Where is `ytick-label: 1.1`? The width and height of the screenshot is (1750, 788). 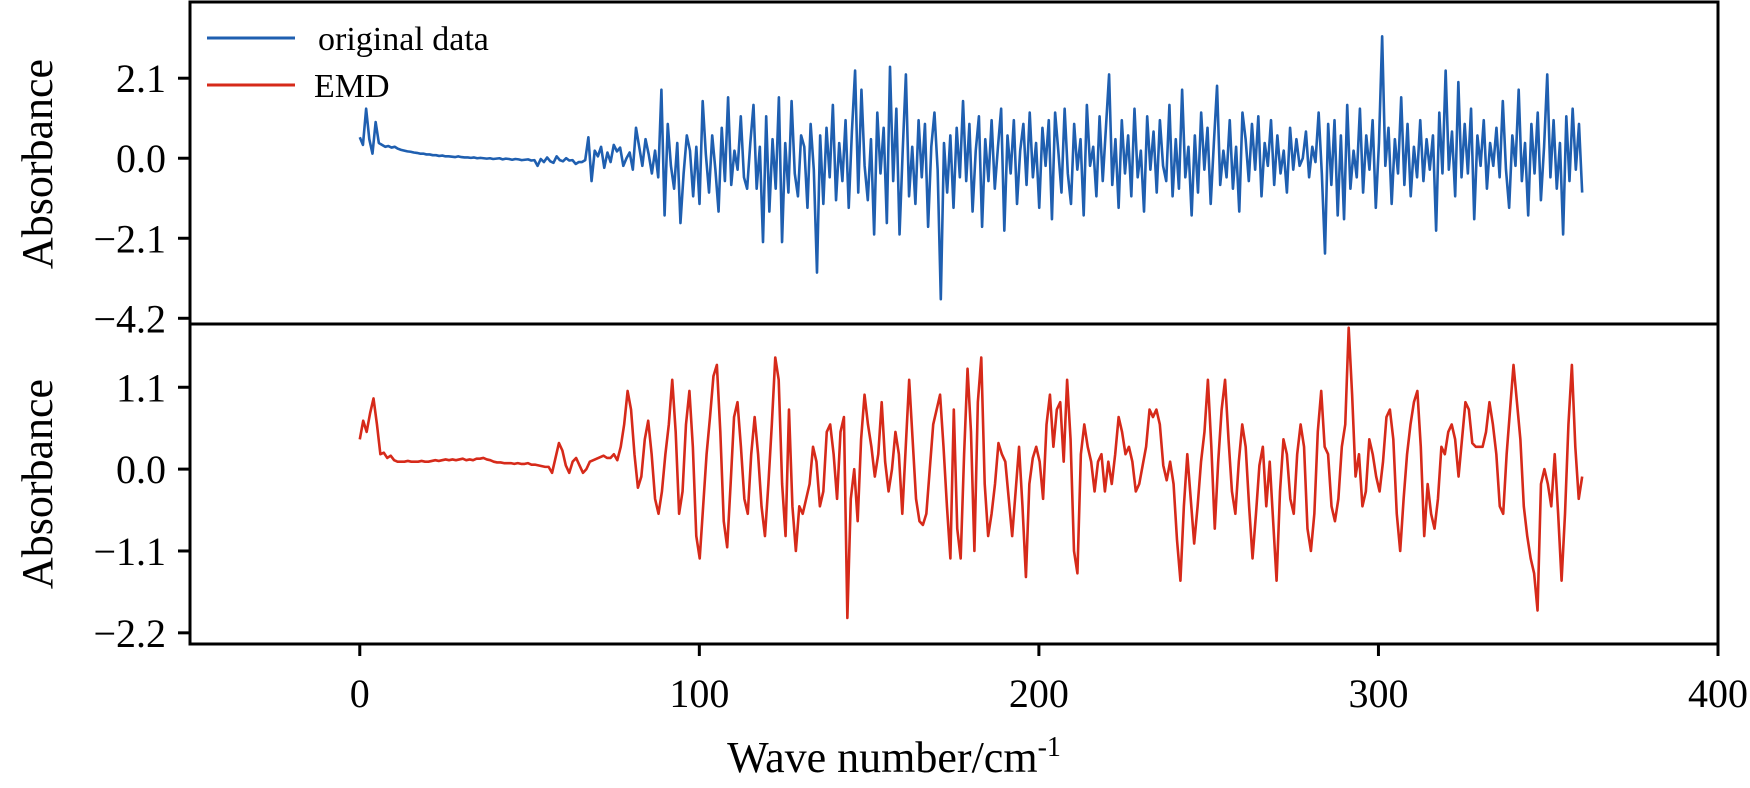 ytick-label: 1.1 is located at coordinates (141, 387).